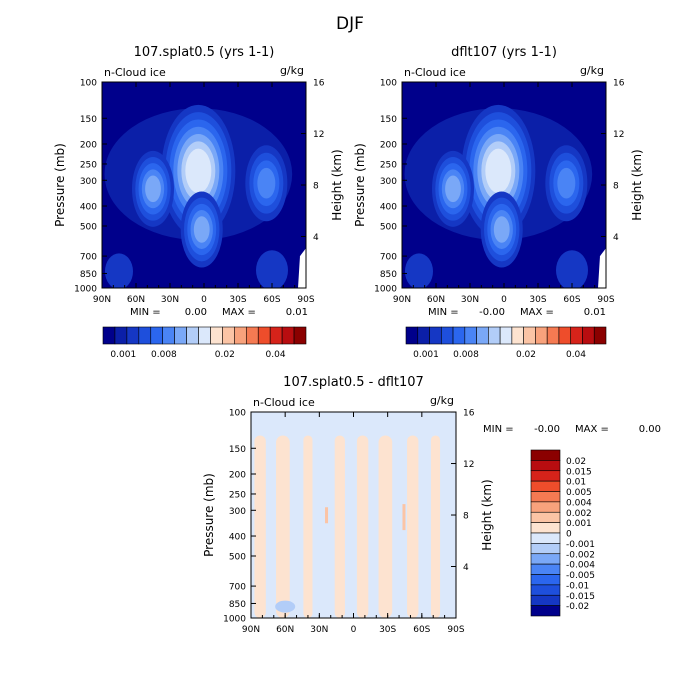  Describe the element at coordinates (577, 586) in the screenshot. I see `colorbar-tick-label: -0.01` at that location.